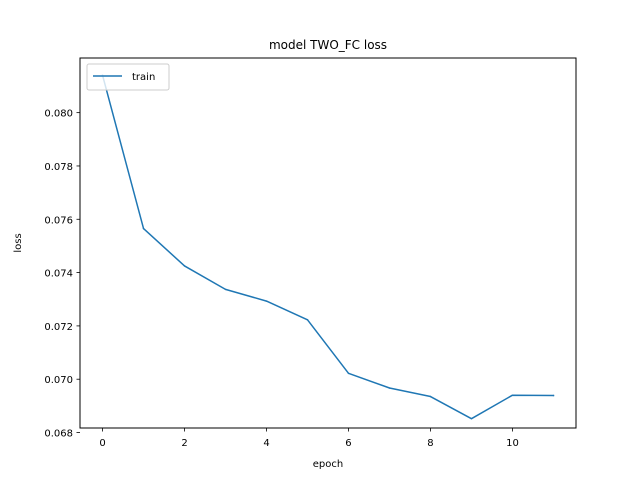 This screenshot has width=640, height=480. What do you see at coordinates (58, 274) in the screenshot?
I see `y-tick-label: 0.074` at bounding box center [58, 274].